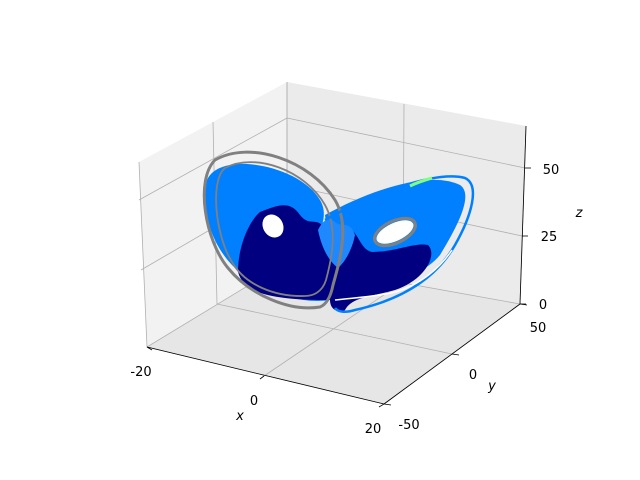 The image size is (640, 480). Describe the element at coordinates (473, 375) in the screenshot. I see `y-tick-label: 0` at that location.